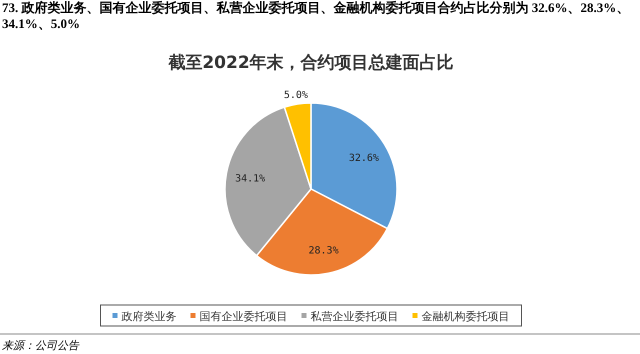  I want to click on chart-subtitle: 73. 政府类业务、国有企业委托项目、私营企业委托项目、金融机构委托项目合约占比分别为 32.6%、28.3%、34.1%、5.0%, so click(316, 16).